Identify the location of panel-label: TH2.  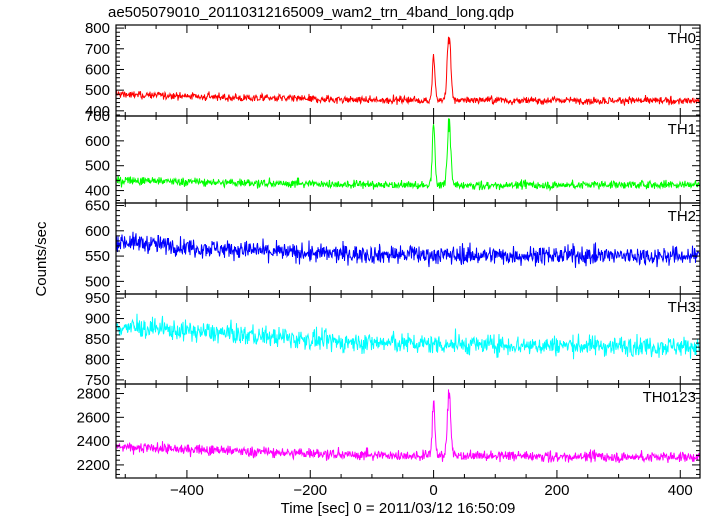
(682, 216).